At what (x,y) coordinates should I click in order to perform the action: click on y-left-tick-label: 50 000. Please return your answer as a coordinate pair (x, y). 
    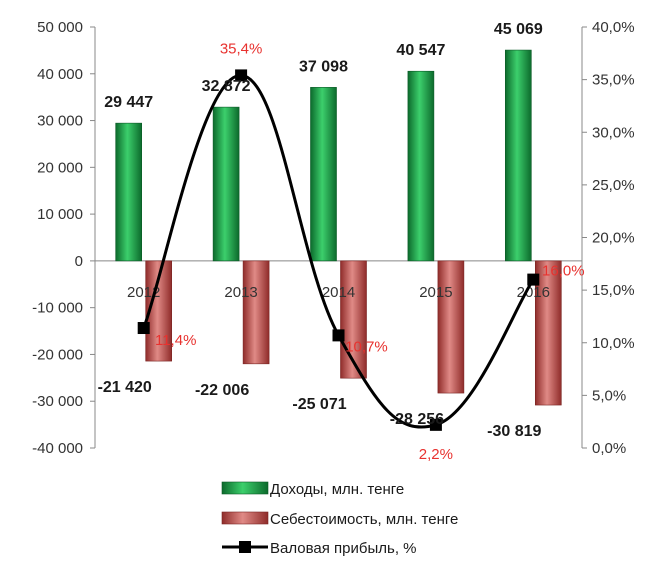
    Looking at the image, I should click on (60, 27).